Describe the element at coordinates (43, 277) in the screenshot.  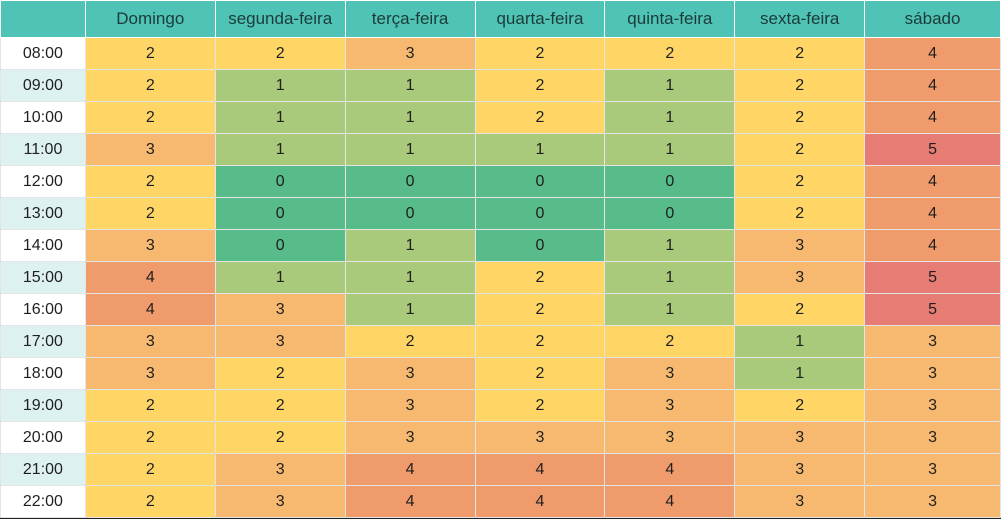
I see `time-label: 15:00` at that location.